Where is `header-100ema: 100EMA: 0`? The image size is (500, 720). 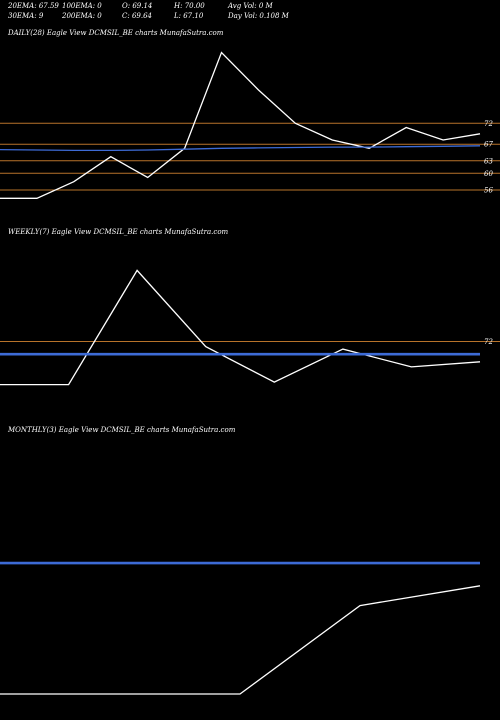
header-100ema: 100EMA: 0 is located at coordinates (82, 6).